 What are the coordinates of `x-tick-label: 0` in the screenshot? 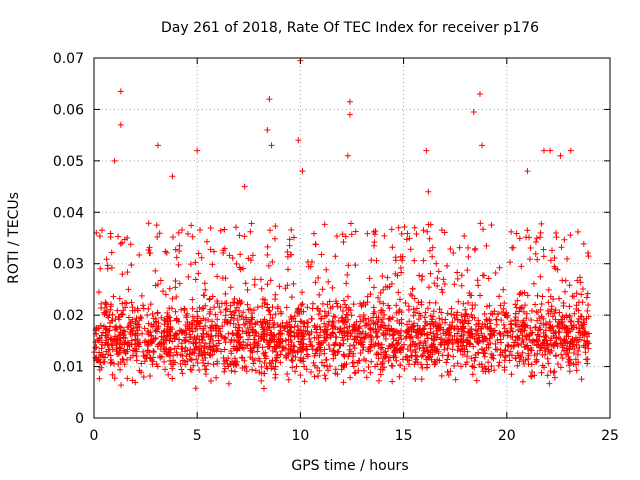 It's located at (94, 436).